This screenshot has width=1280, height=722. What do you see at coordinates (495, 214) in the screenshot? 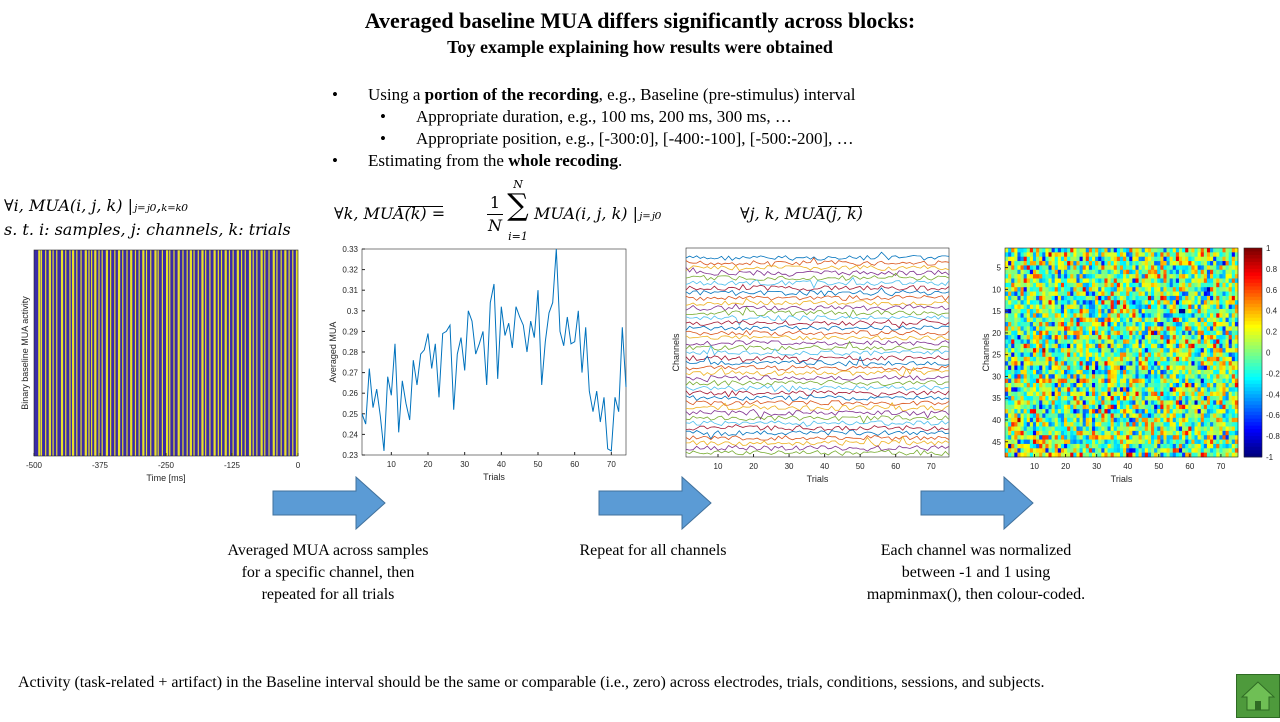
I see `equation-2-frac-bar` at bounding box center [495, 214].